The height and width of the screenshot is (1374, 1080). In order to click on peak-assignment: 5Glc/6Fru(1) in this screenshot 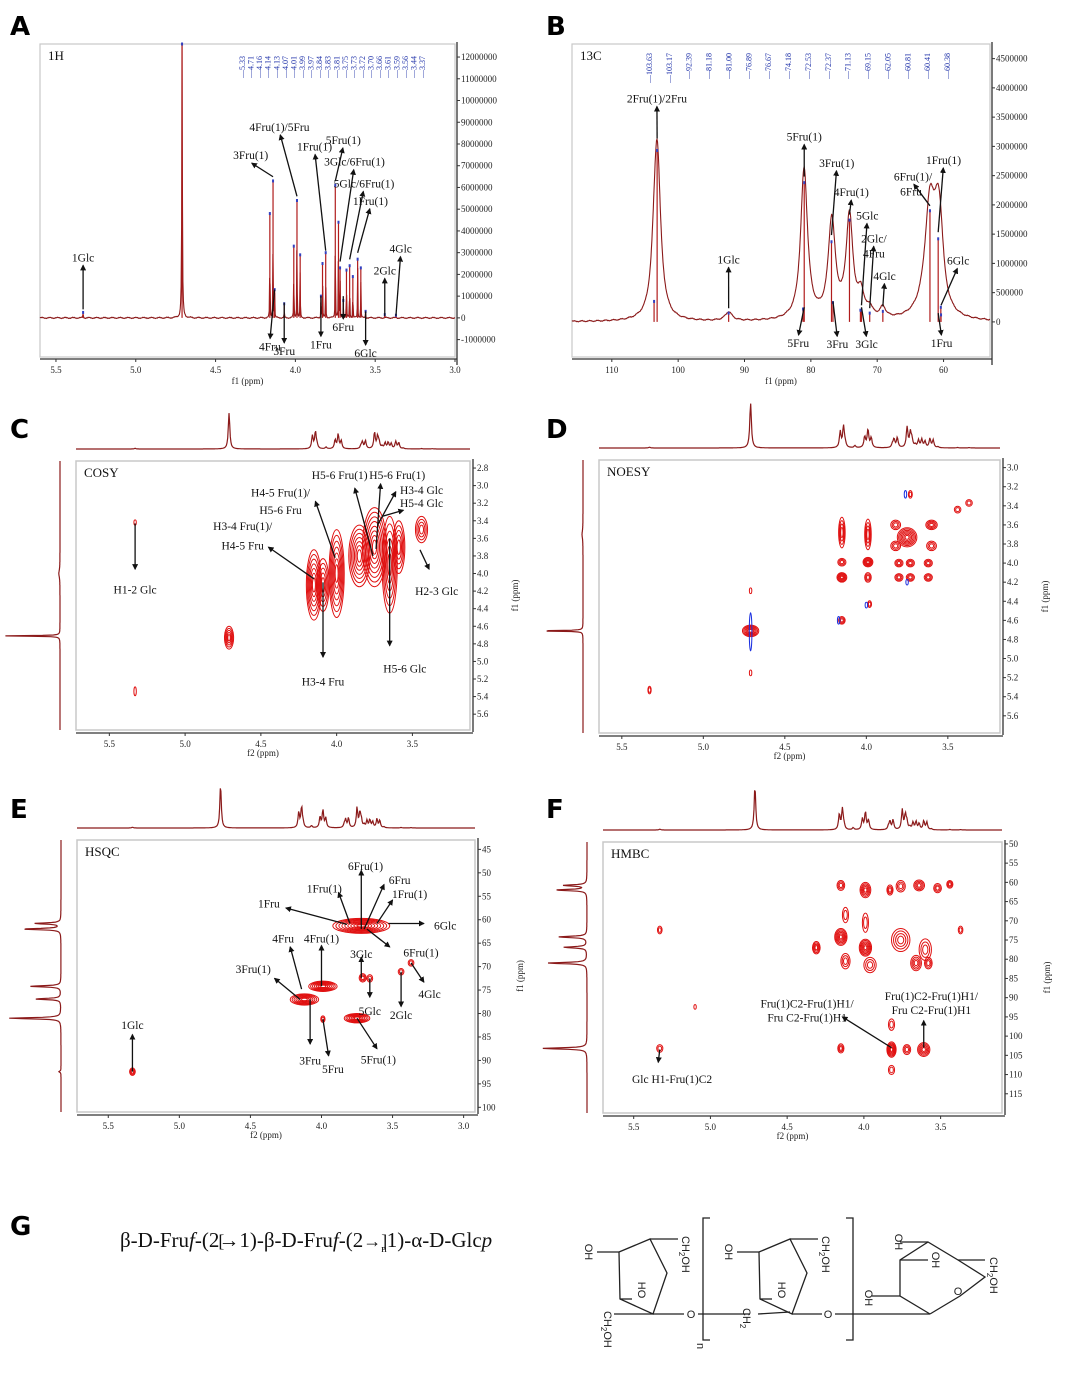, I will do `click(364, 184)`.